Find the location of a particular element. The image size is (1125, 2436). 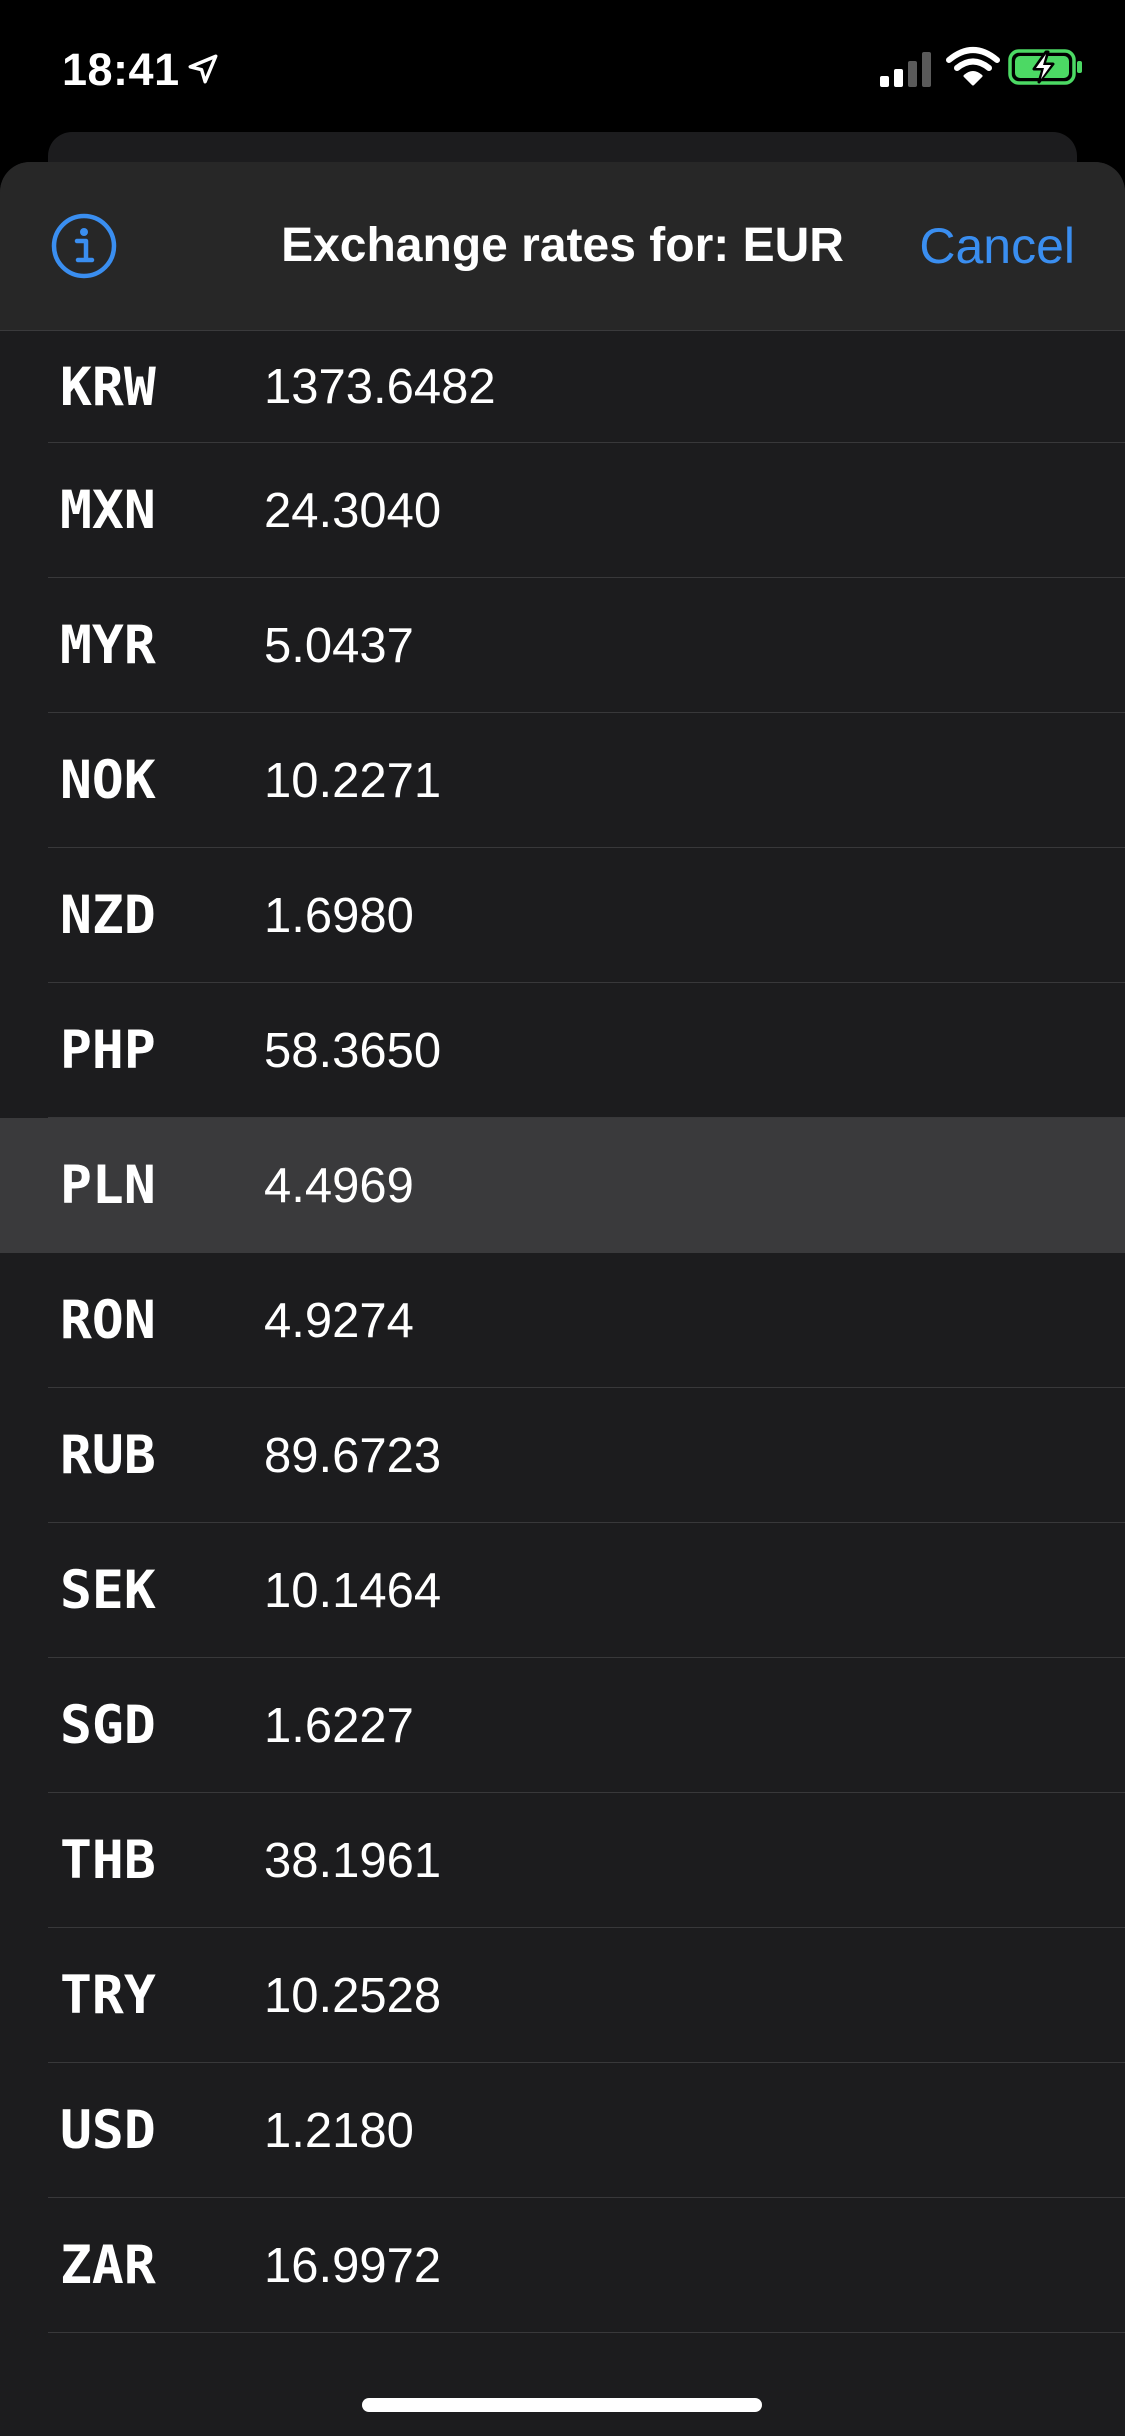

rate-value: 10.2271 is located at coordinates (353, 780).